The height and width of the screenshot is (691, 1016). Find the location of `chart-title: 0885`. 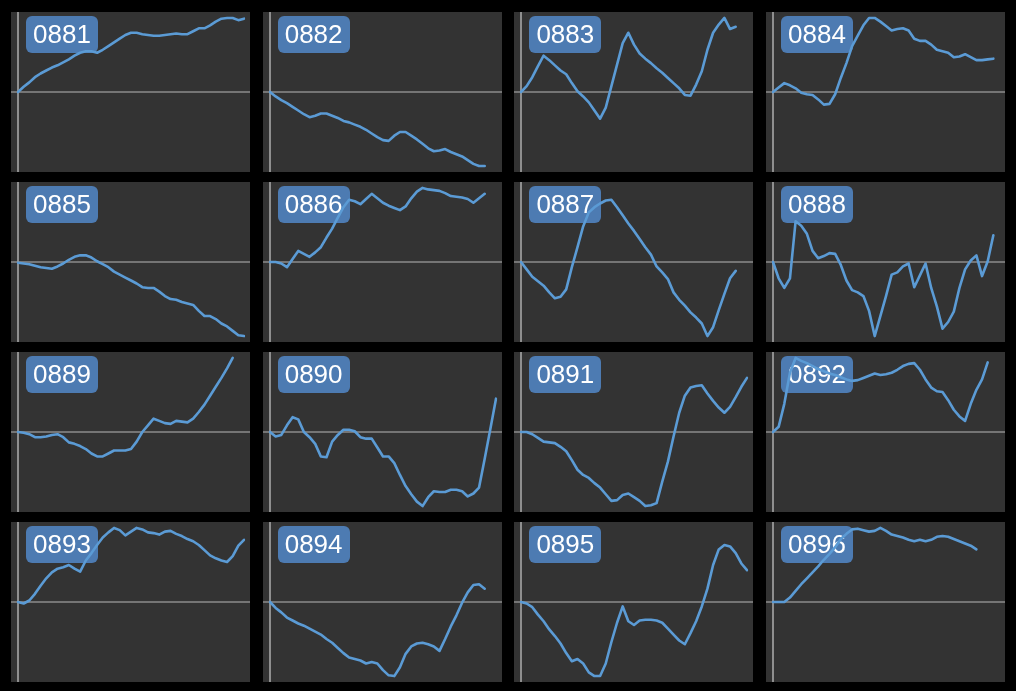

chart-title: 0885 is located at coordinates (62, 204).